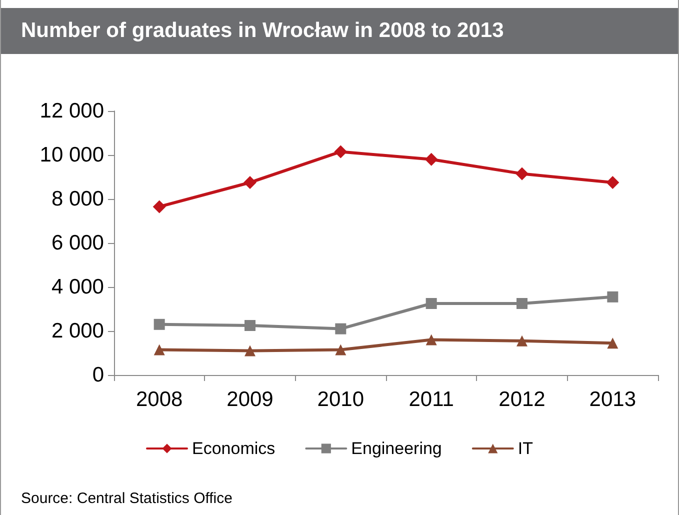 The image size is (679, 515). What do you see at coordinates (77, 243) in the screenshot?
I see `y-tick-label: 6 000` at bounding box center [77, 243].